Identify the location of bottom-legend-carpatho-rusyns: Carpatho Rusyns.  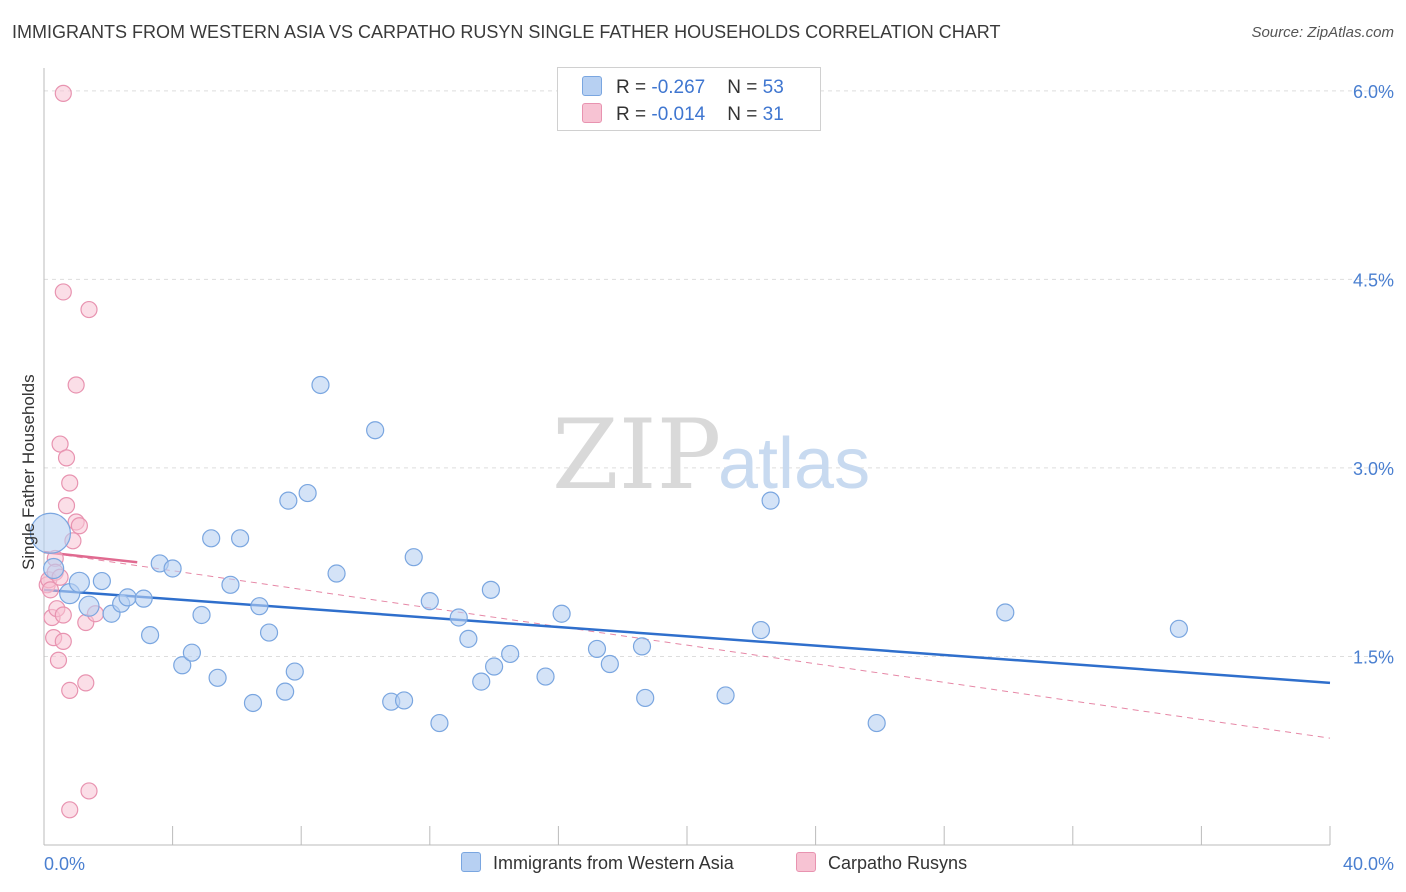
(881, 864).